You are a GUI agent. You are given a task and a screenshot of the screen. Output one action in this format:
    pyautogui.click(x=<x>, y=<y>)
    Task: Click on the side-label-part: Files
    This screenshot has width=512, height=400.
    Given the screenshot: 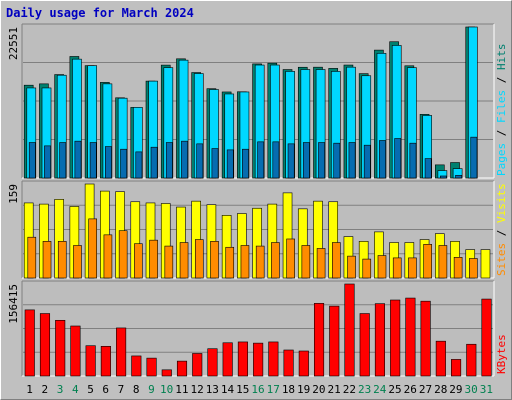 What is the action you would take?
    pyautogui.click(x=501, y=106)
    